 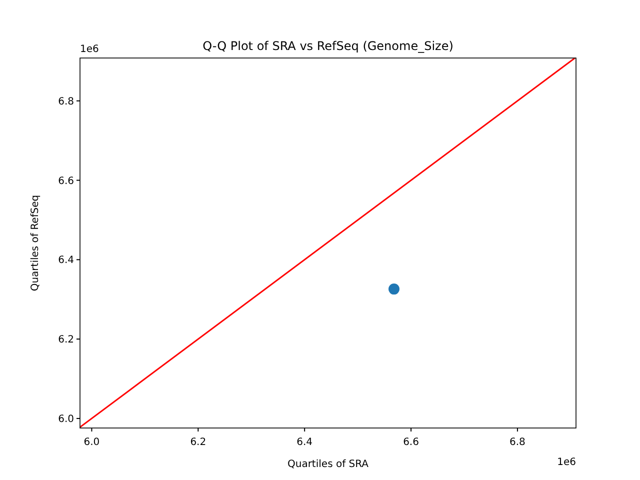 I want to click on chart-title: Q-Q Plot of SRA vs RefSeq (Genome_Size), so click(x=328, y=46).